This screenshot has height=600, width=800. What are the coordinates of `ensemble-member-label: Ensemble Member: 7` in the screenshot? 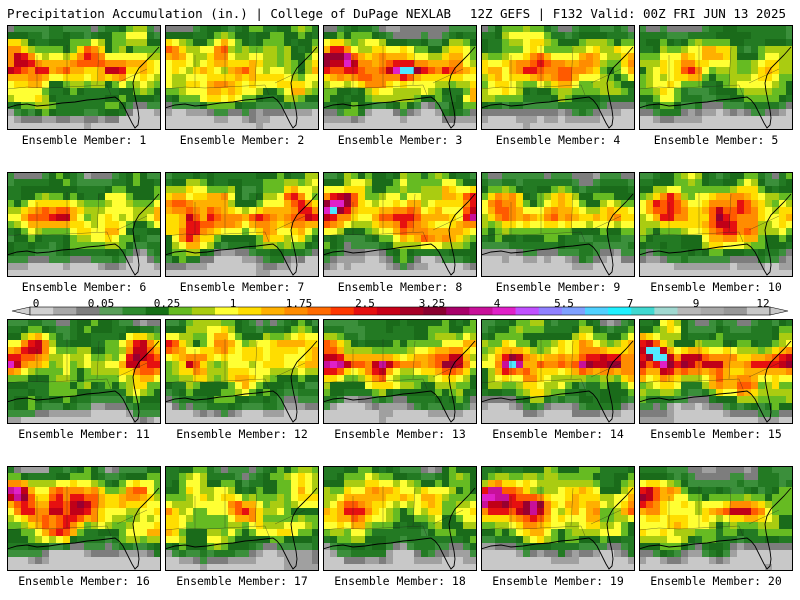 It's located at (242, 287).